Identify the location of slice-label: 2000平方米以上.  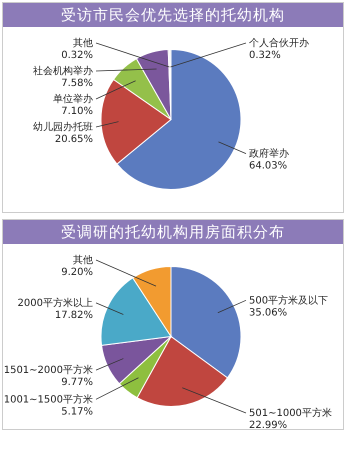
(55, 302).